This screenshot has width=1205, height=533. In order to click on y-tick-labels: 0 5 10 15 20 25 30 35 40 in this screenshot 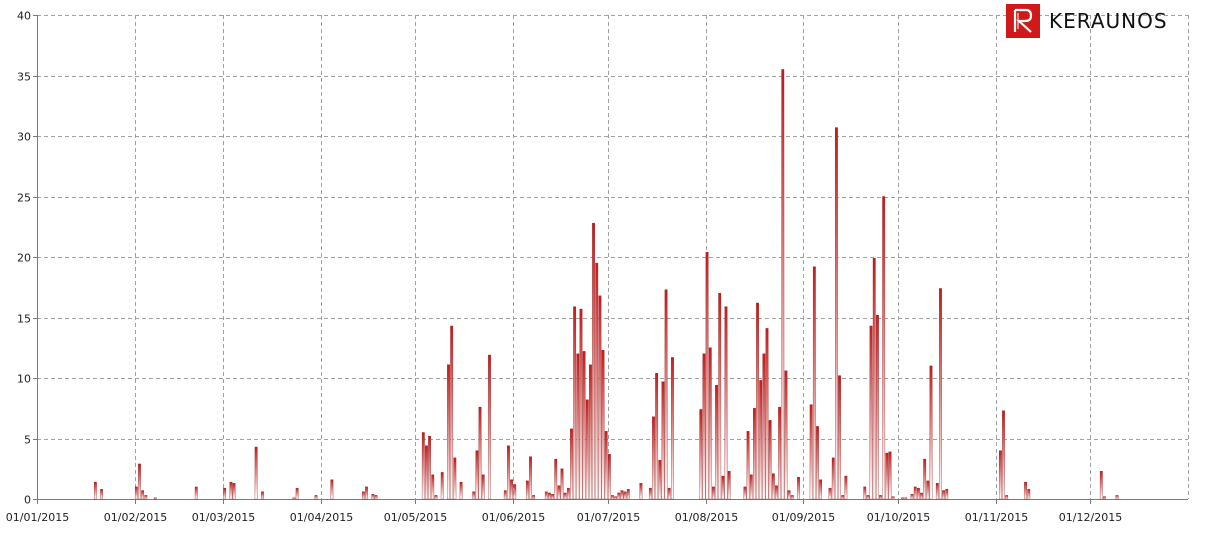, I will do `click(24, 258)`.